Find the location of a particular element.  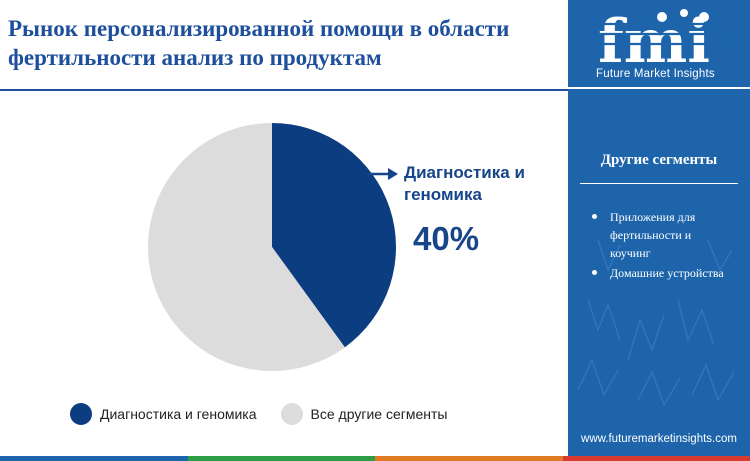

highlight-label: Диагностика и геномика is located at coordinates (464, 183).